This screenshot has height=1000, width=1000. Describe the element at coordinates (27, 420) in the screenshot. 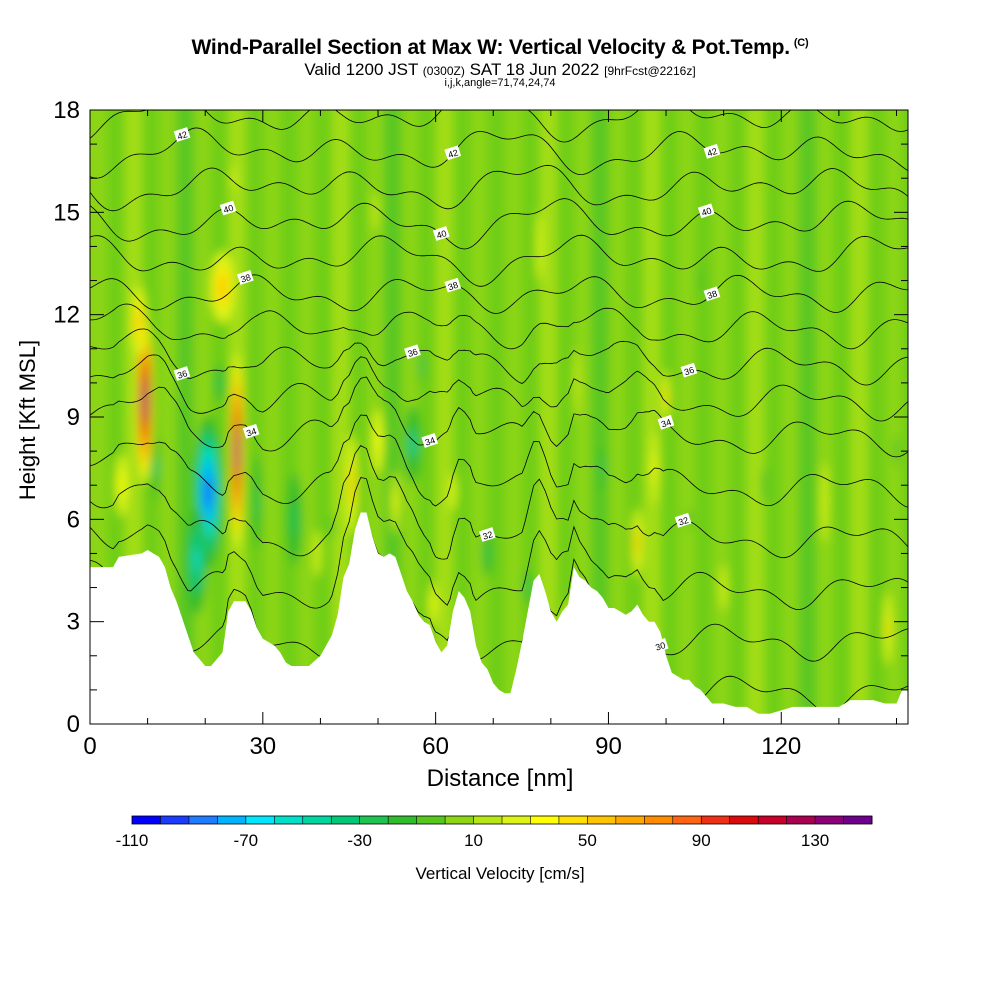

I see `y-axis-label: Height [Kft MSL]` at that location.